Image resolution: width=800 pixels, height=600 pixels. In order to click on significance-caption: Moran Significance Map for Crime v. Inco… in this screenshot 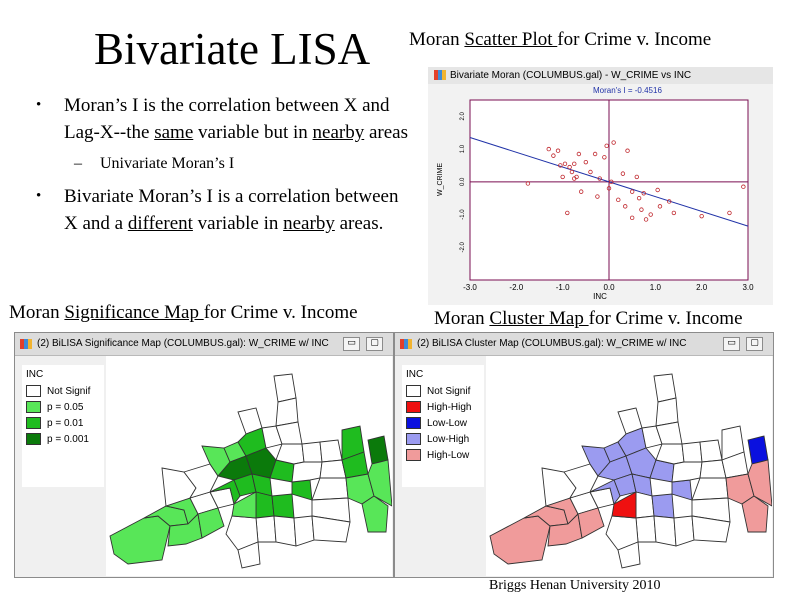, I will do `click(183, 313)`.